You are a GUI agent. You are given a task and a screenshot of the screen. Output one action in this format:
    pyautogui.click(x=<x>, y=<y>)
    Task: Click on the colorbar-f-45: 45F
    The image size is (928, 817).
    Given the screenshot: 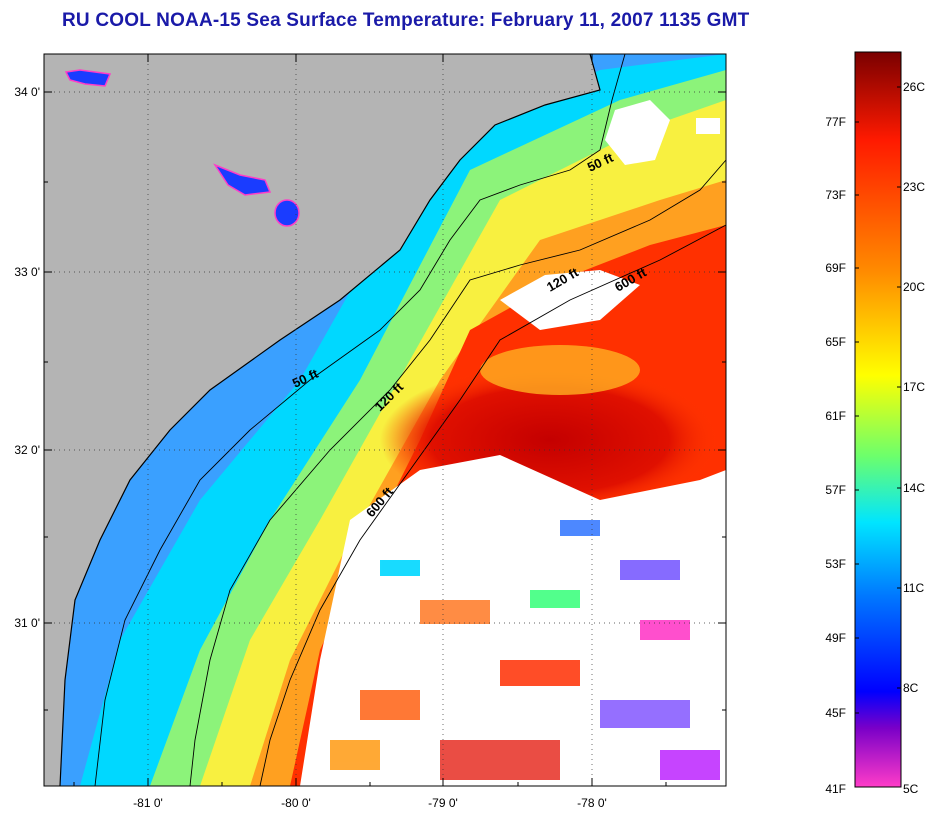 What is the action you would take?
    pyautogui.click(x=835, y=713)
    